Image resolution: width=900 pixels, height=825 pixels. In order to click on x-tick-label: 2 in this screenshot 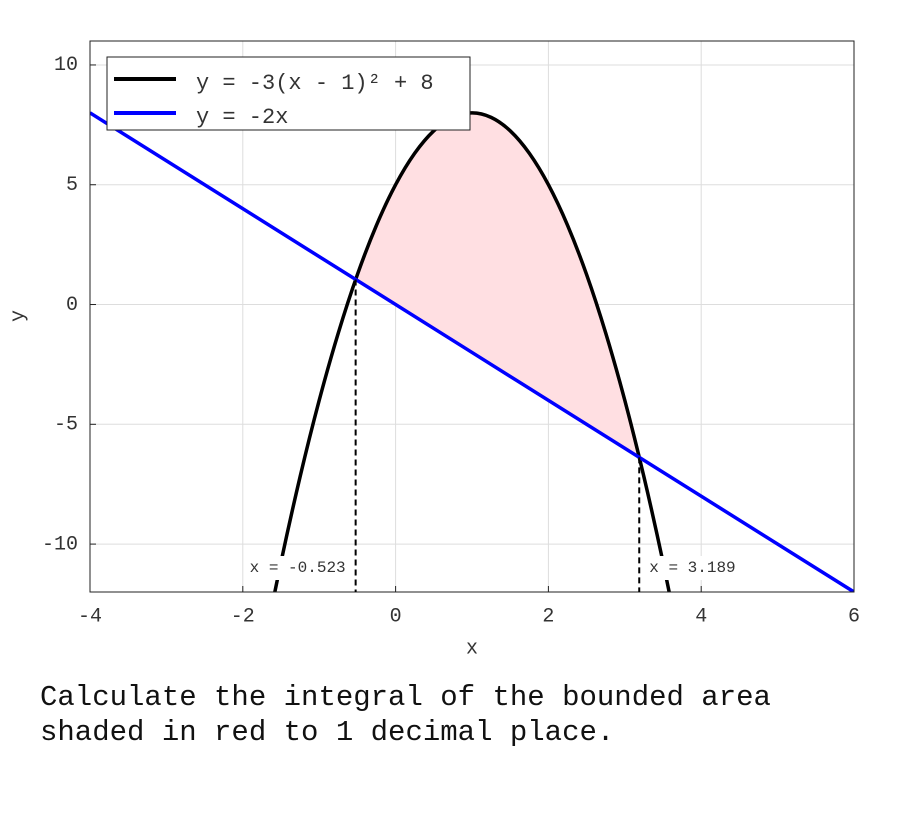, I will do `click(548, 616)`.